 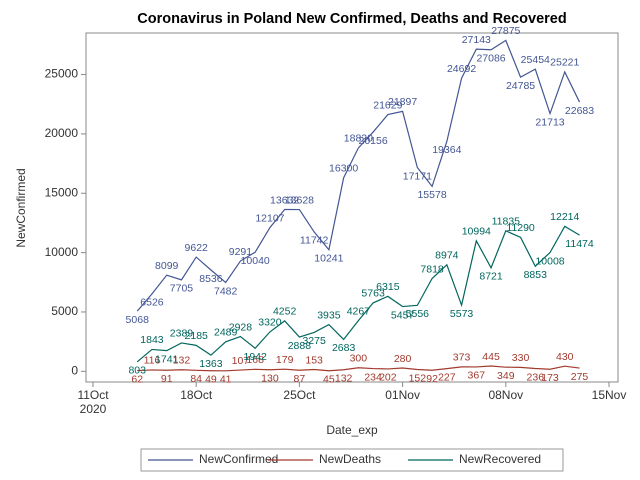 I want to click on data-label: 1741, so click(x=167, y=359).